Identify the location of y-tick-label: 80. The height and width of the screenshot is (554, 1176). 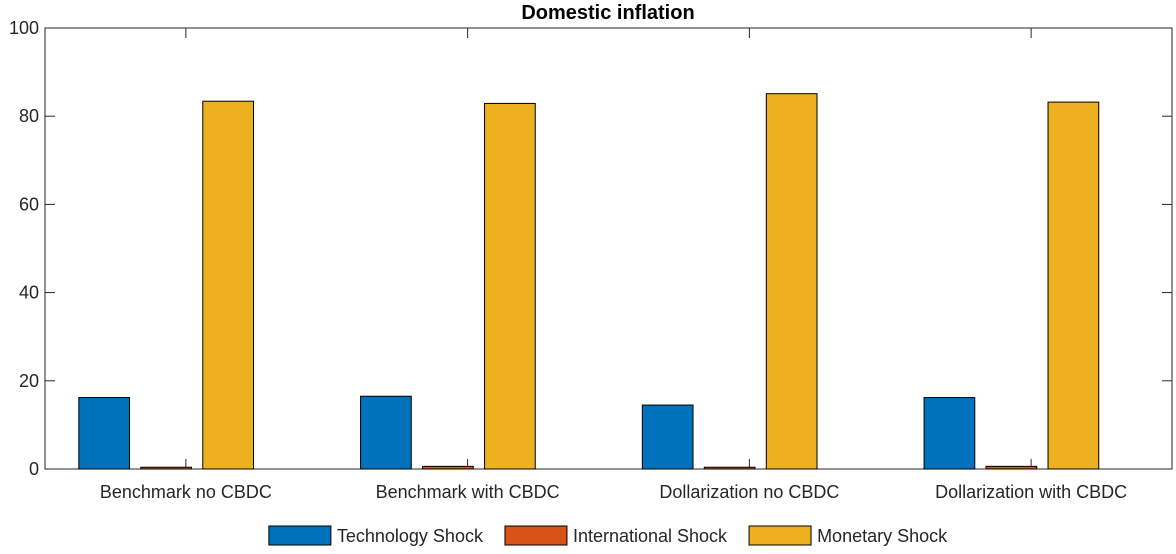
(29, 116).